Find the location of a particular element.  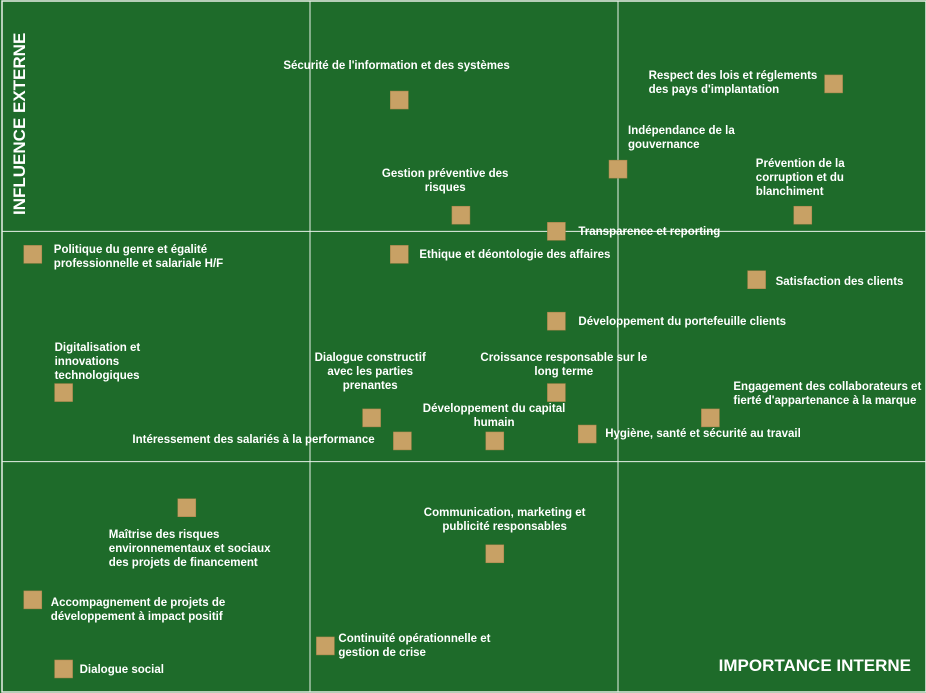

data-label: Développement du portefeuille clients is located at coordinates (682, 322).